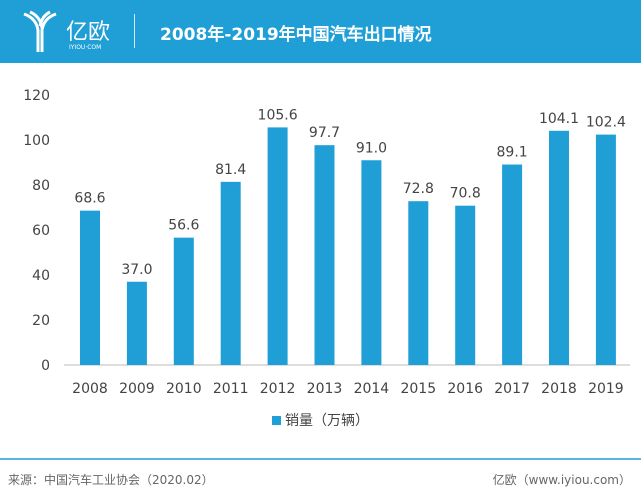  What do you see at coordinates (418, 389) in the screenshot?
I see `x-tick-label: 2015` at bounding box center [418, 389].